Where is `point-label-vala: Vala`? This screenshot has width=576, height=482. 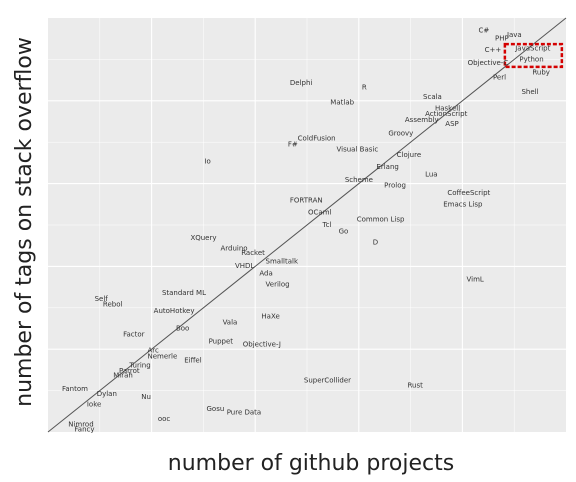 point-label-vala: Vala is located at coordinates (230, 322).